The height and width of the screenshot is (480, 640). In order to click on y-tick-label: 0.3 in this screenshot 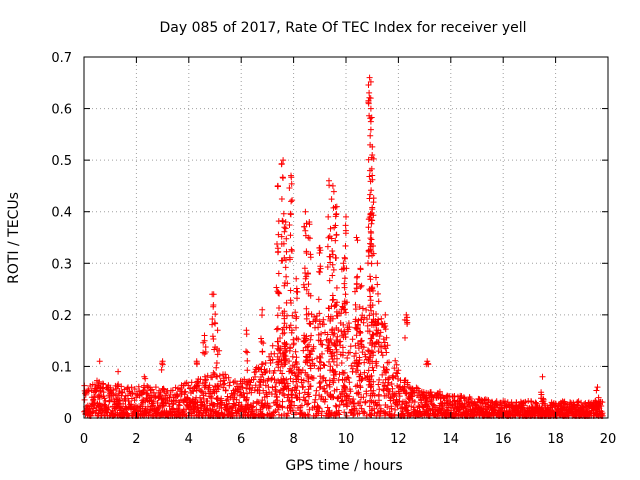, I will do `click(61, 264)`.